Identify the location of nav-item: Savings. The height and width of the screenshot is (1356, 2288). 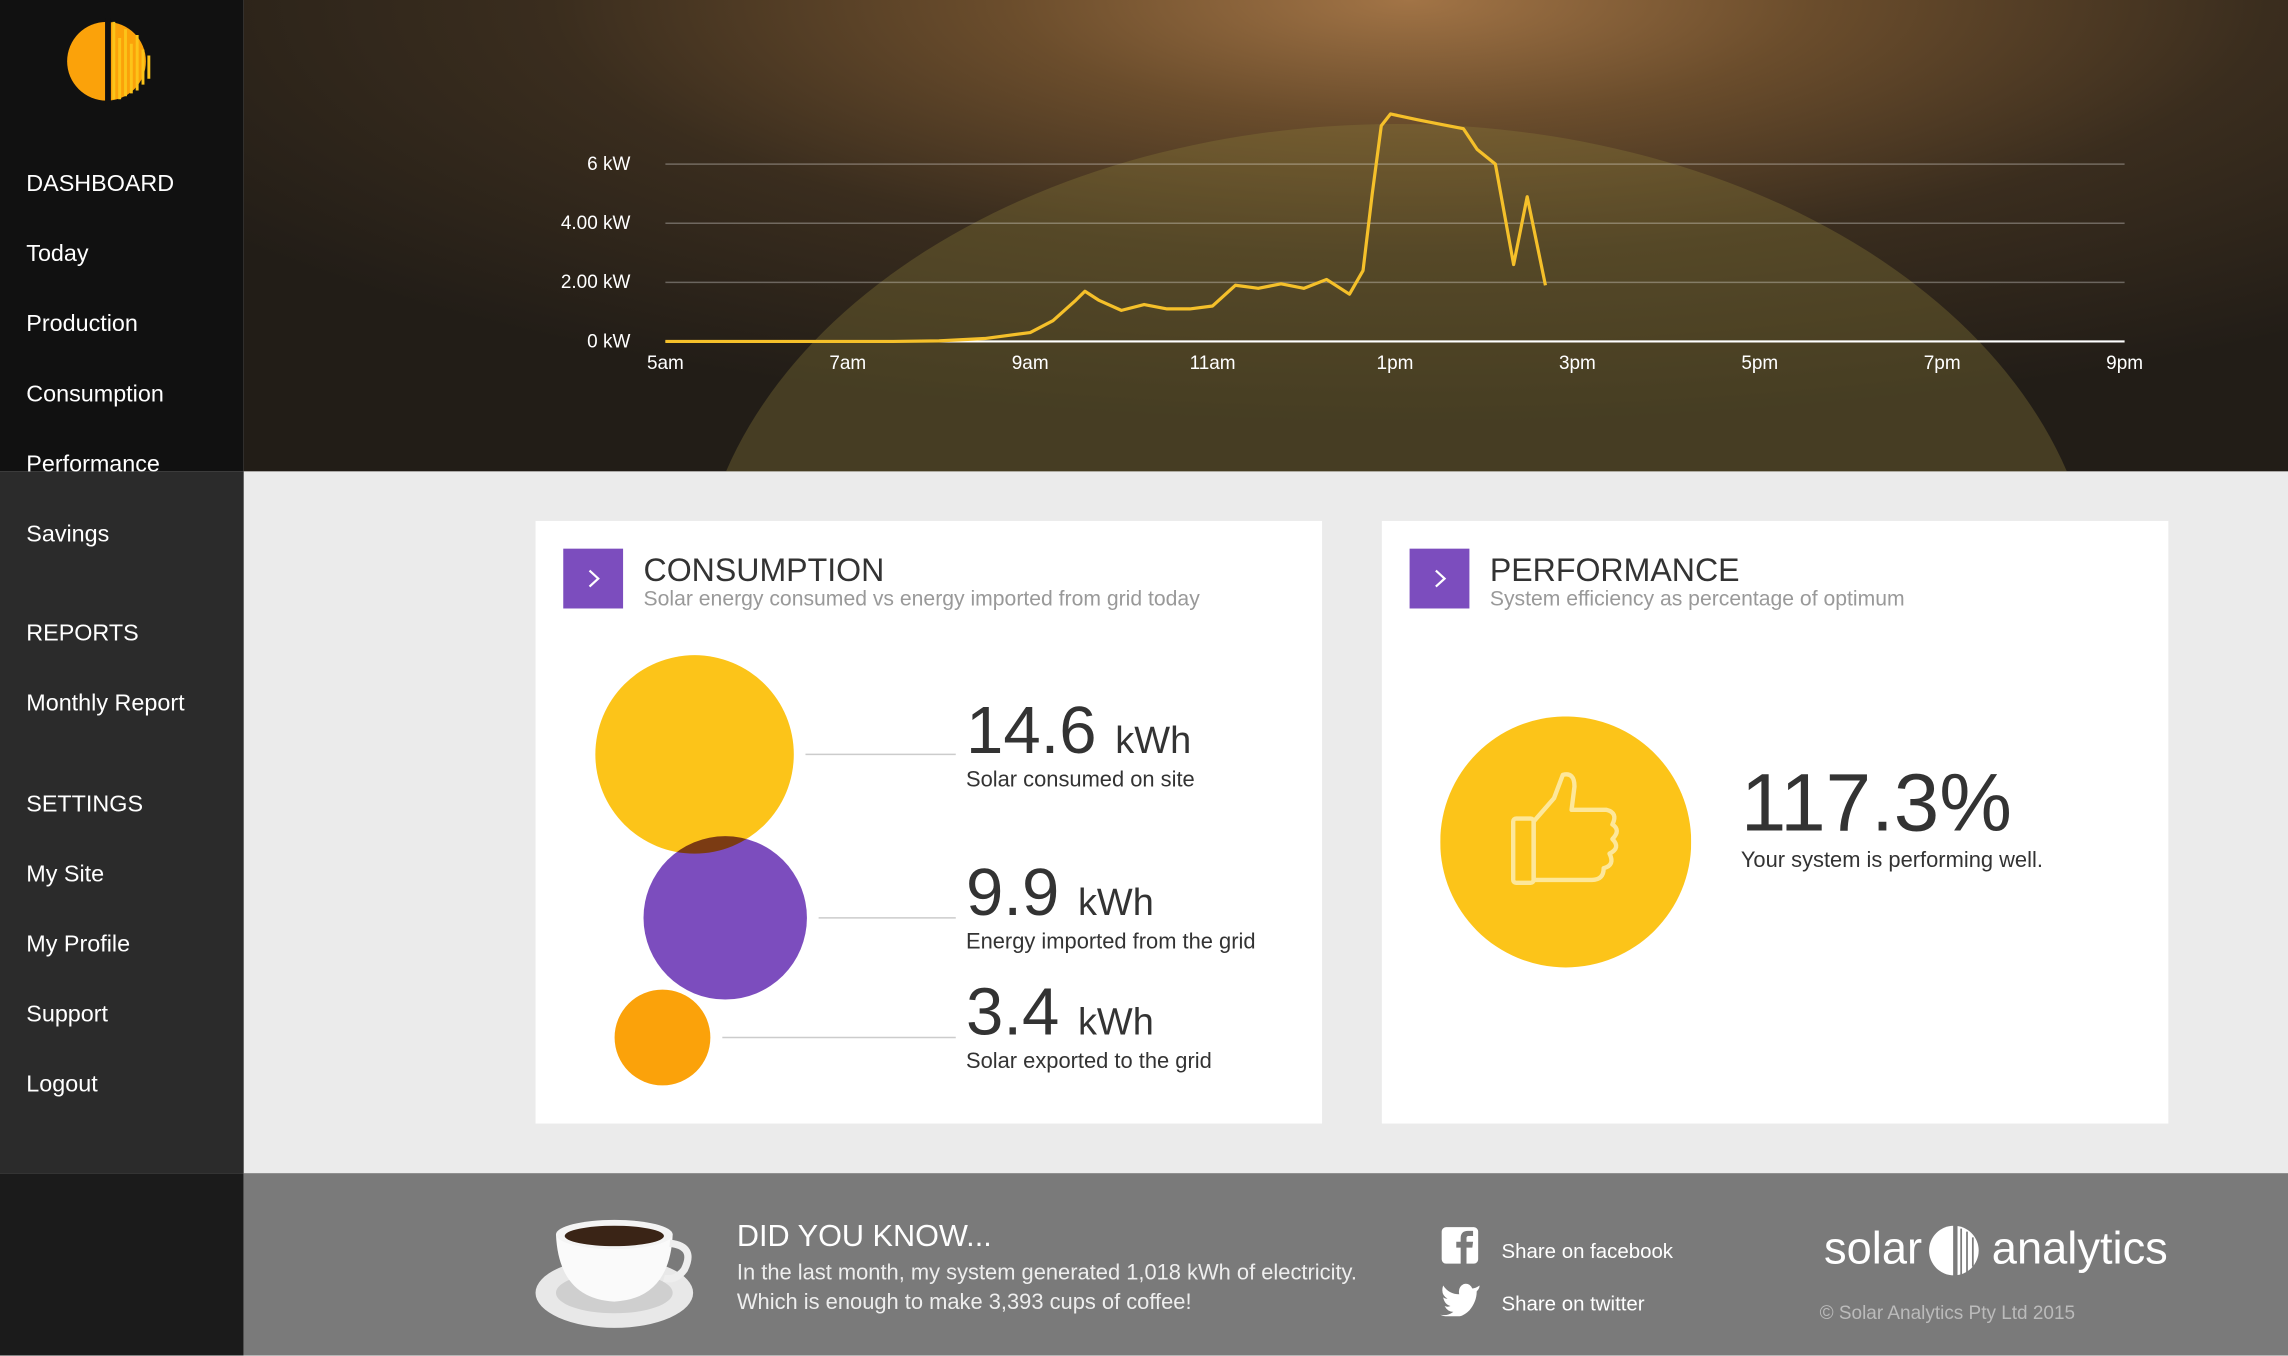
(68, 535).